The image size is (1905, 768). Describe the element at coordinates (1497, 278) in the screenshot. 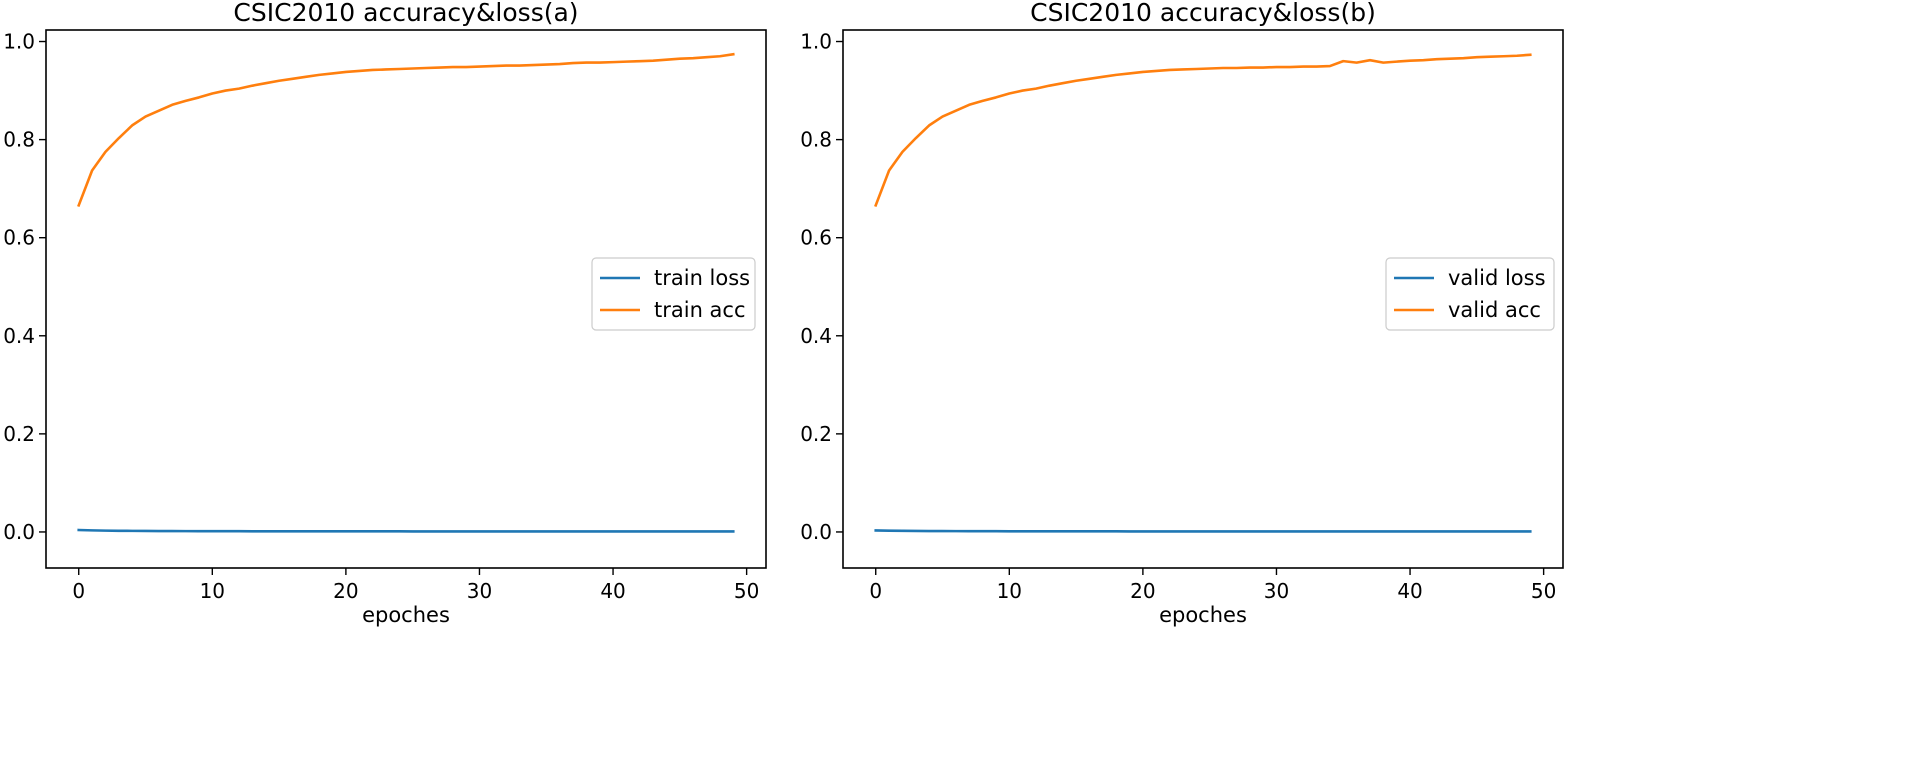

I see `legend-label: valid loss` at that location.